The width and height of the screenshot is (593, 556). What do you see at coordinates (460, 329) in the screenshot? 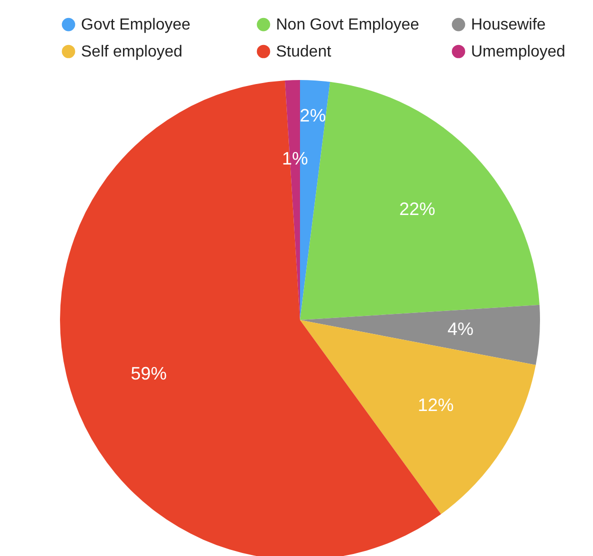
I see `data-label: 4%` at bounding box center [460, 329].